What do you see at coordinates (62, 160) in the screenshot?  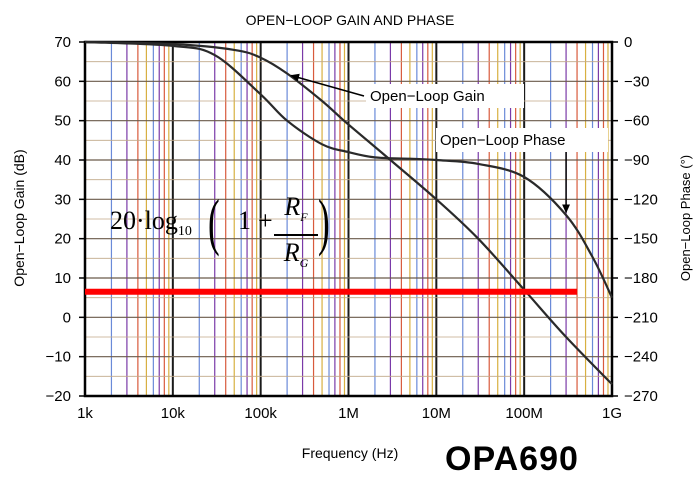 I see `left-y-tick-label: 40` at bounding box center [62, 160].